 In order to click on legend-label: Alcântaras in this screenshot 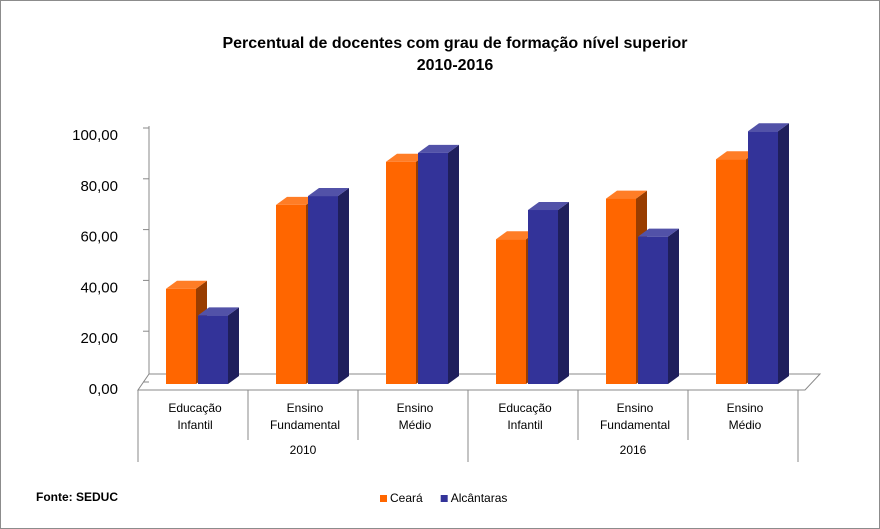, I will do `click(479, 498)`.